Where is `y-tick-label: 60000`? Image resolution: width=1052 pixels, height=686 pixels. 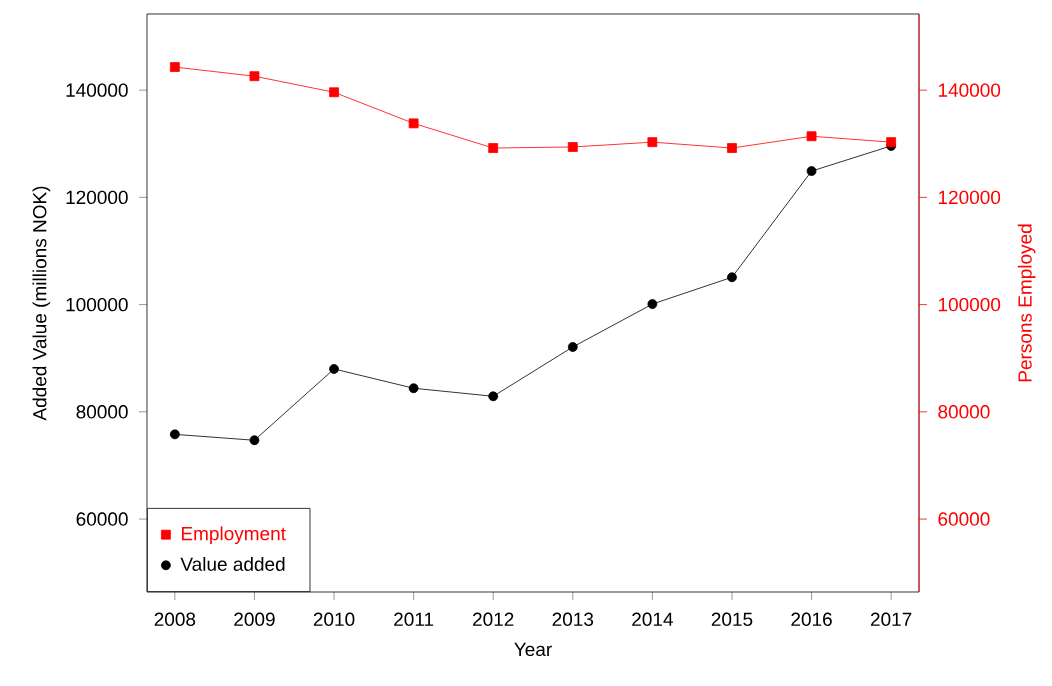 y-tick-label: 60000 is located at coordinates (102, 519).